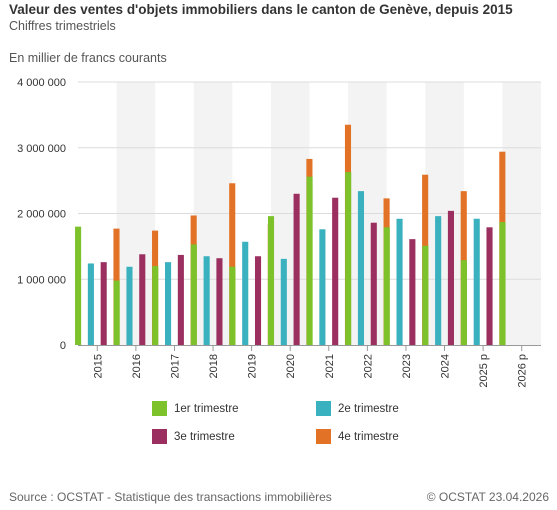  I want to click on x-tick-label: 2026 p, so click(523, 371).